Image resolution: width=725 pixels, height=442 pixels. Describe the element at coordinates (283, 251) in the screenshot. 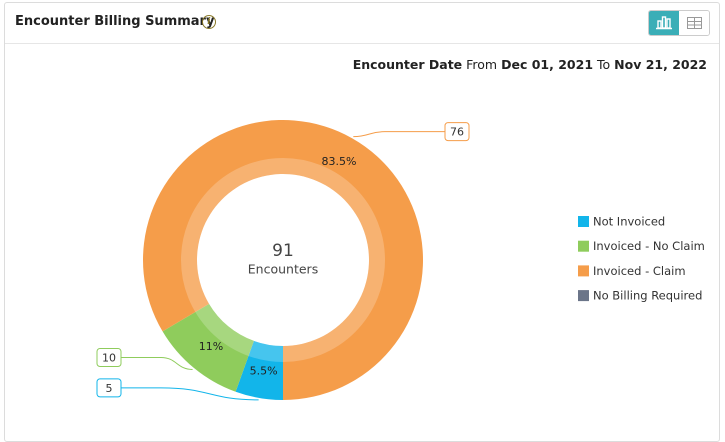

I see `center-value: 91` at that location.